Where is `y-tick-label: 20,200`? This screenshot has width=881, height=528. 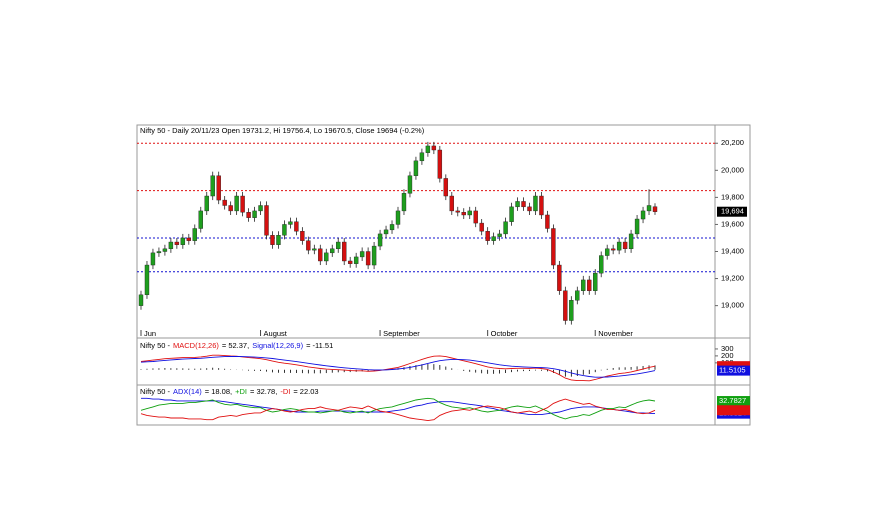
y-tick-label: 20,200 is located at coordinates (732, 142).